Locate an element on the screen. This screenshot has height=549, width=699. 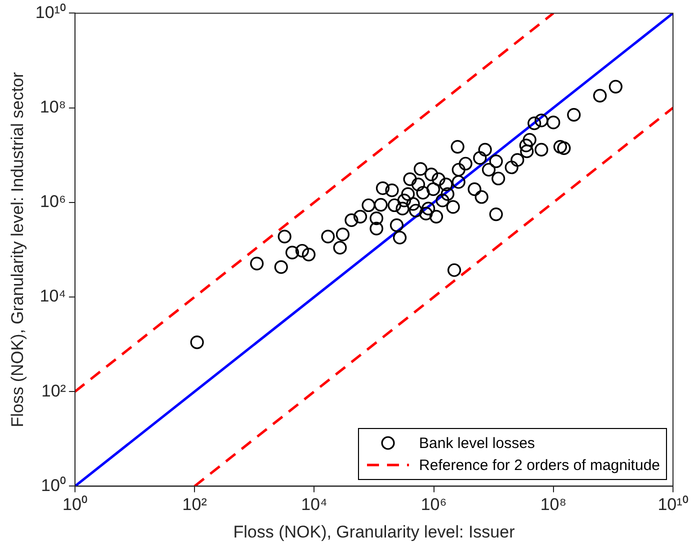
y-axis-title: Floss (NOK), Granularity level: Industrial sector is located at coordinates (17, 250).